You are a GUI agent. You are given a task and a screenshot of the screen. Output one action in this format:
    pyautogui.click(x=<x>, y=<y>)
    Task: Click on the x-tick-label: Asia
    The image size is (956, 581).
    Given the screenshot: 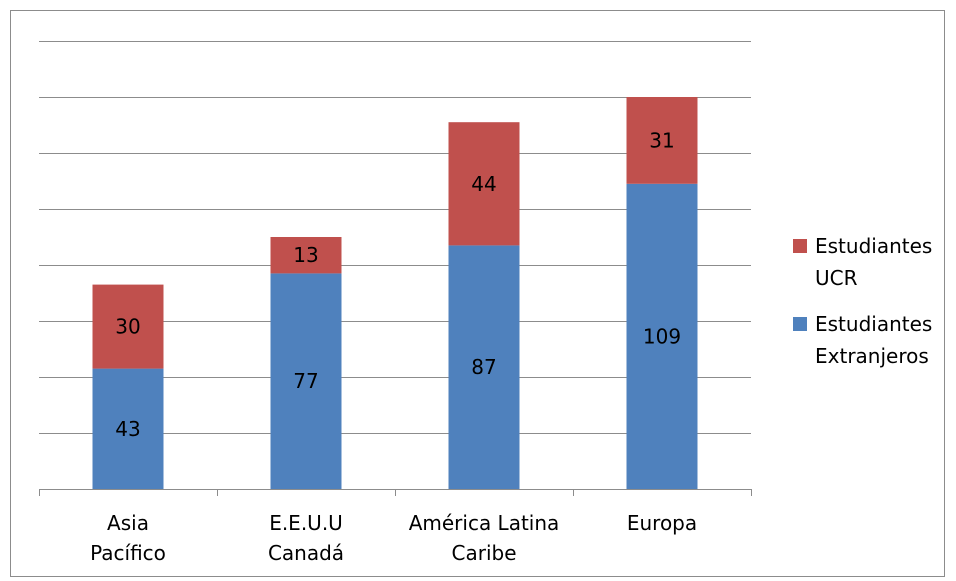 What is the action you would take?
    pyautogui.click(x=128, y=523)
    